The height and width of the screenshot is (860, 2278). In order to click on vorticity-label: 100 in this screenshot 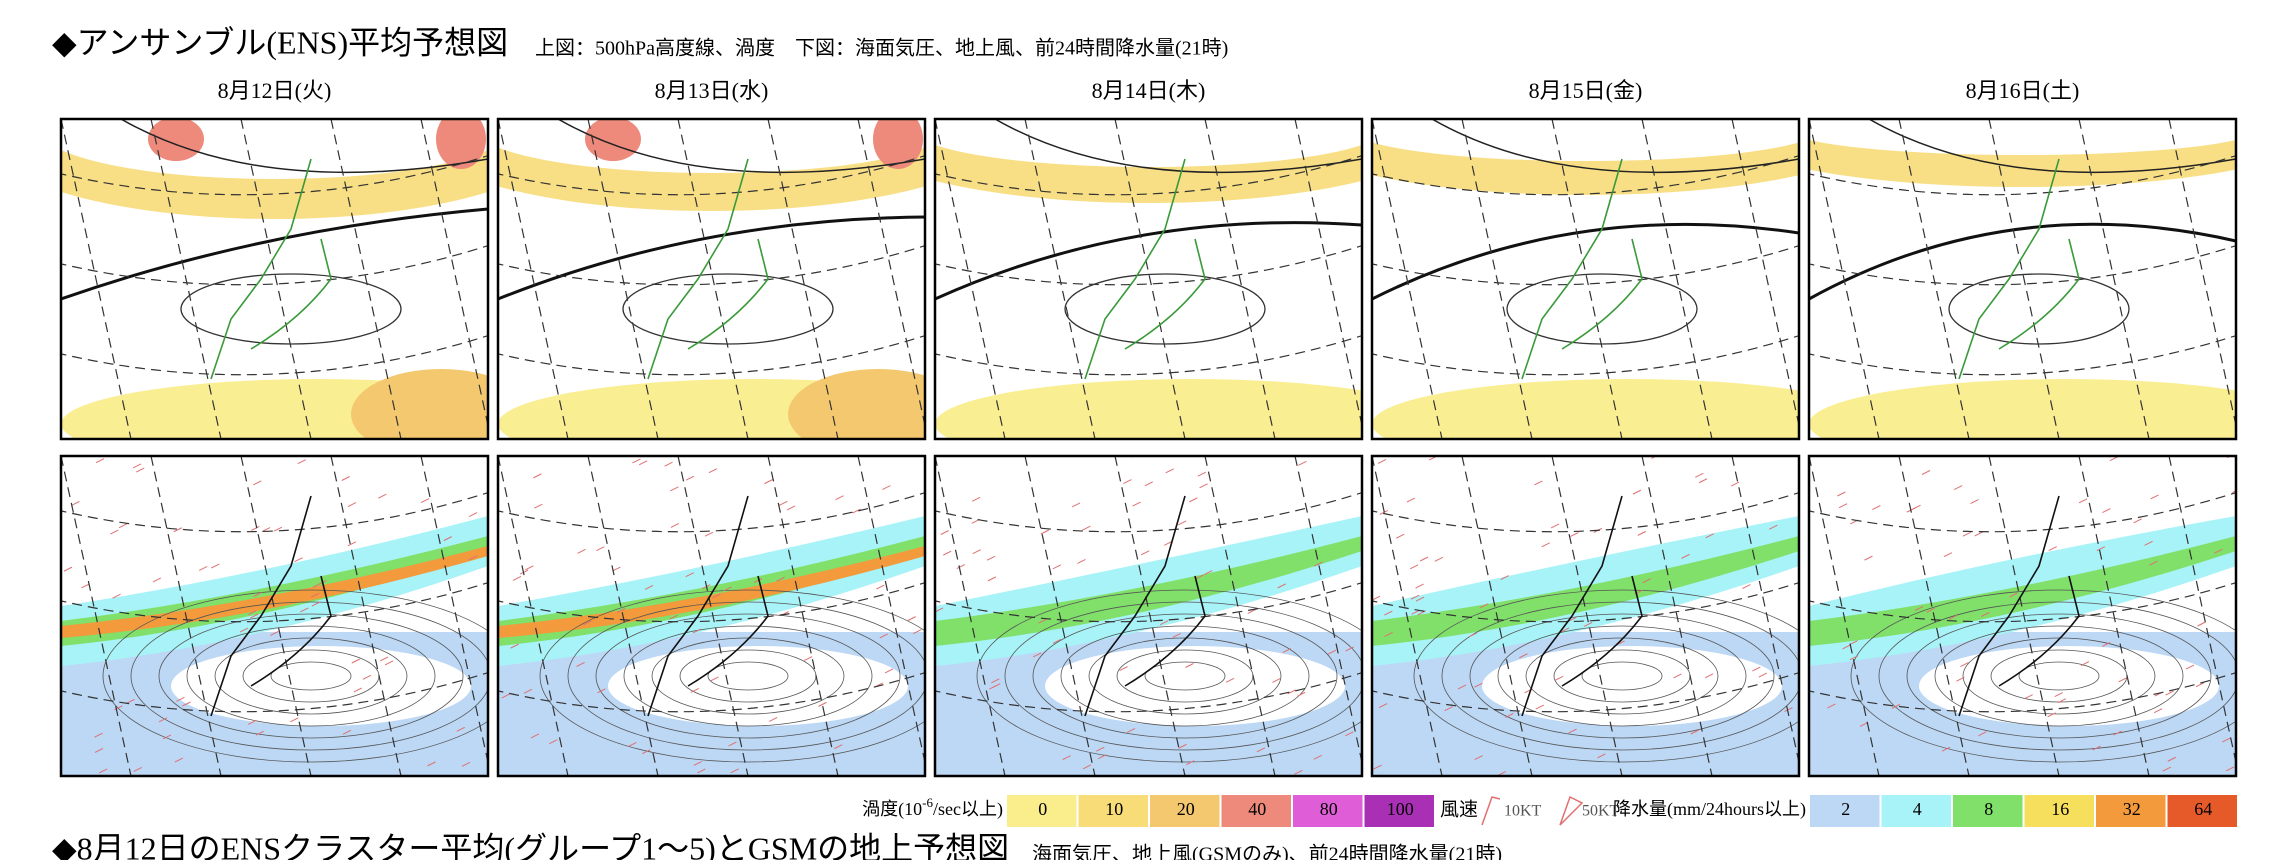, I will do `click(1400, 809)`.